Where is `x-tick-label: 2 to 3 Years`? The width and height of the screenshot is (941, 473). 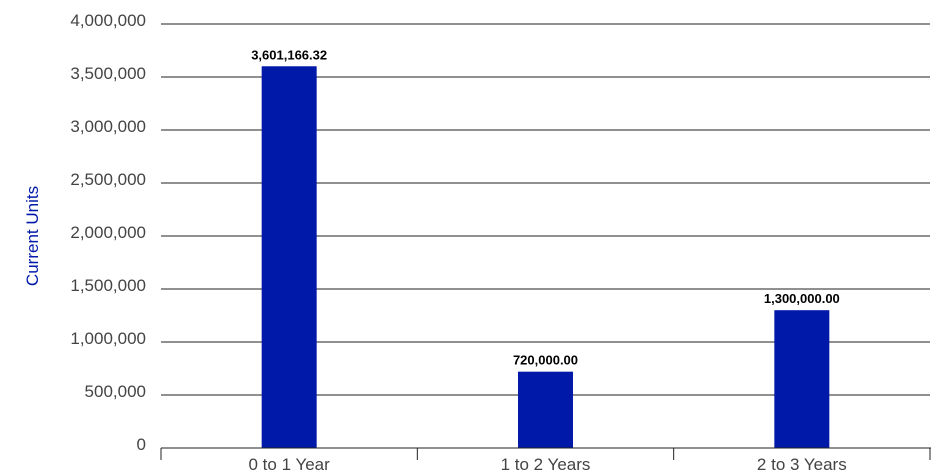
x-tick-label: 2 to 3 Years is located at coordinates (802, 464).